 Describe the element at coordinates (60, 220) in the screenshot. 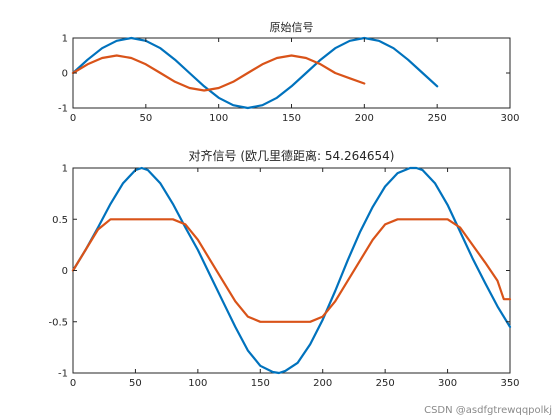

I see `y-tick-label: 0.5` at that location.